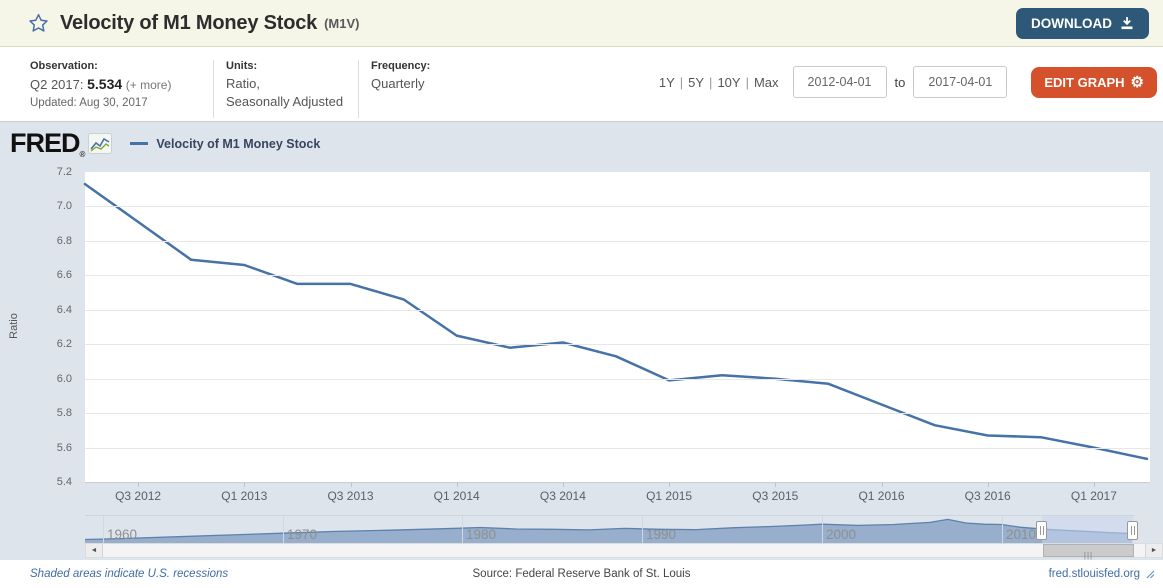 This screenshot has height=588, width=1163. Describe the element at coordinates (189, 22) in the screenshot. I see `page-title: Velocity of M1 Money Stock` at that location.